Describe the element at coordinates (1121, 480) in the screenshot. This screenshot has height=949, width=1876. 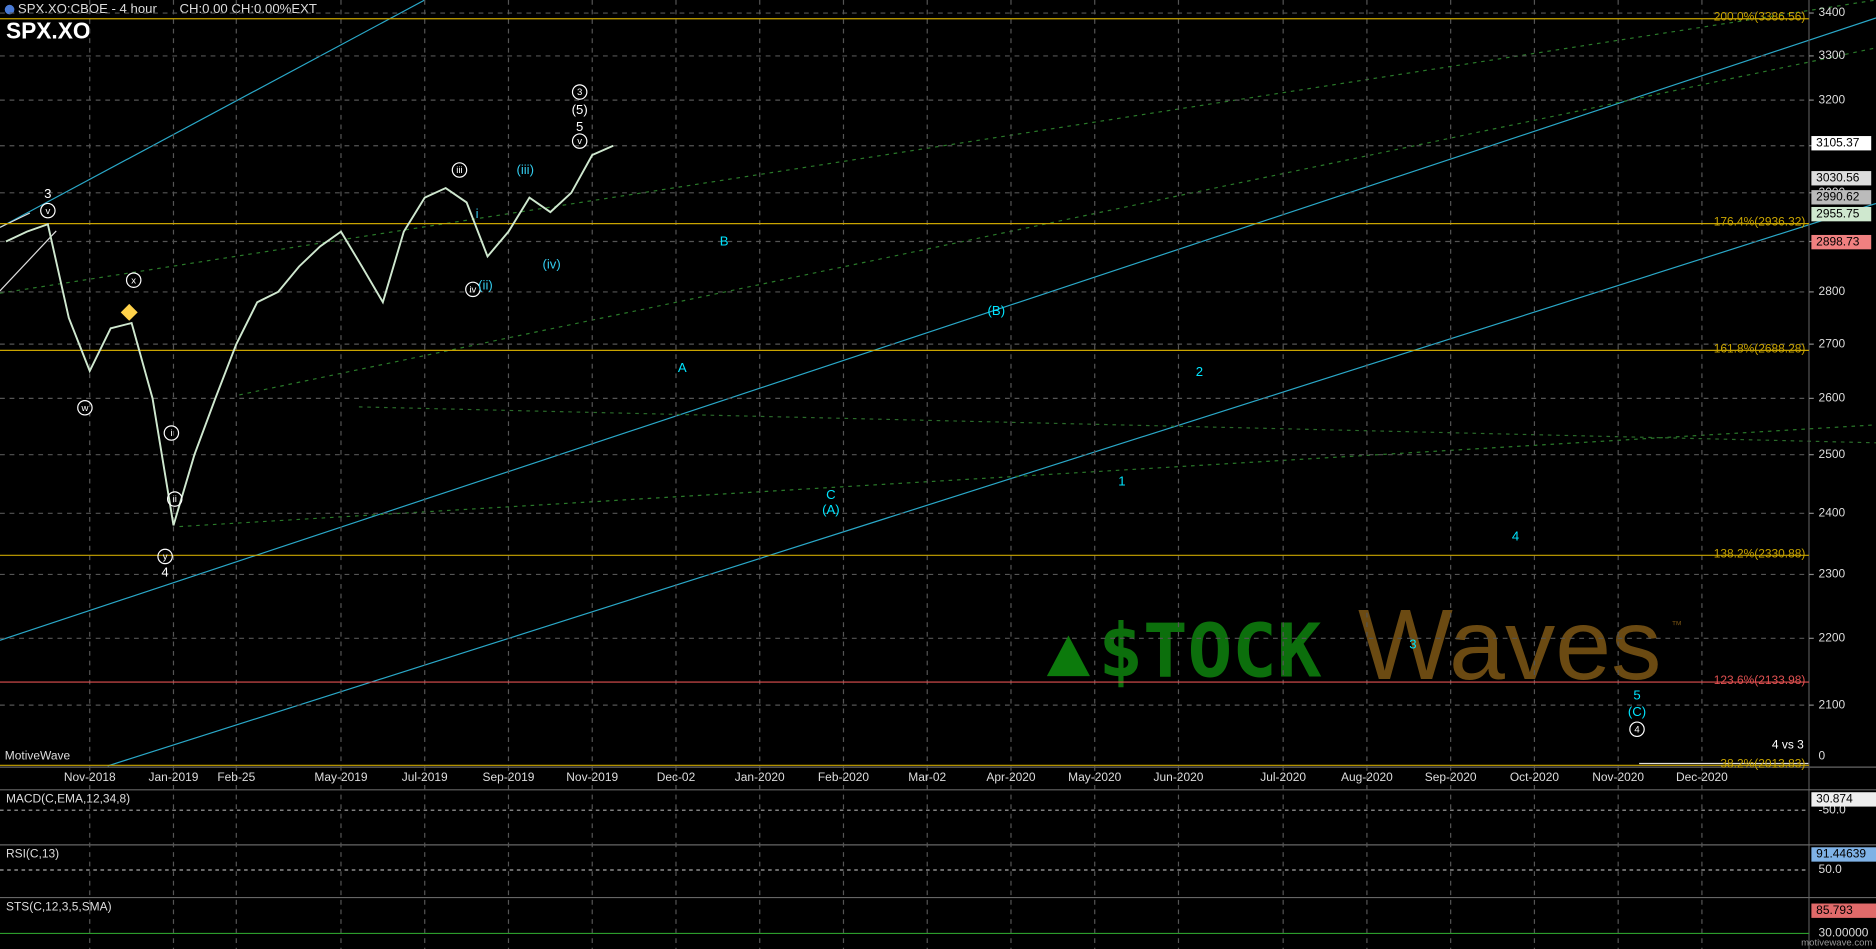
I see `wave-label: 1` at that location.